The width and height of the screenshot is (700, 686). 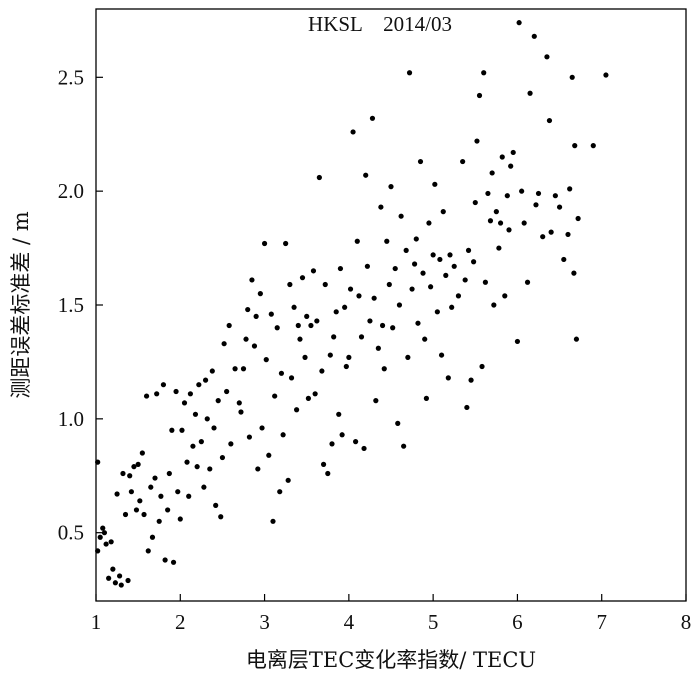 I want to click on x-tick-label: 4, so click(x=349, y=622).